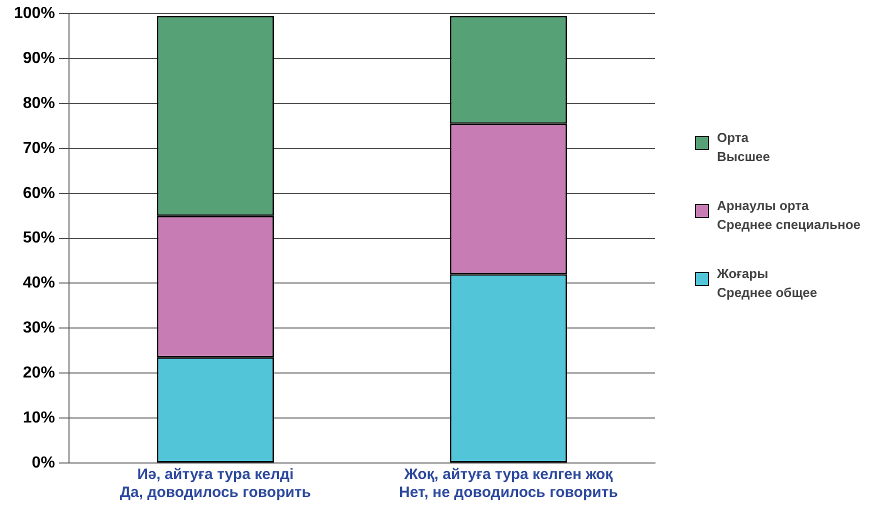 The width and height of the screenshot is (880, 521). What do you see at coordinates (43, 463) in the screenshot?
I see `y-tick-label: 0%` at bounding box center [43, 463].